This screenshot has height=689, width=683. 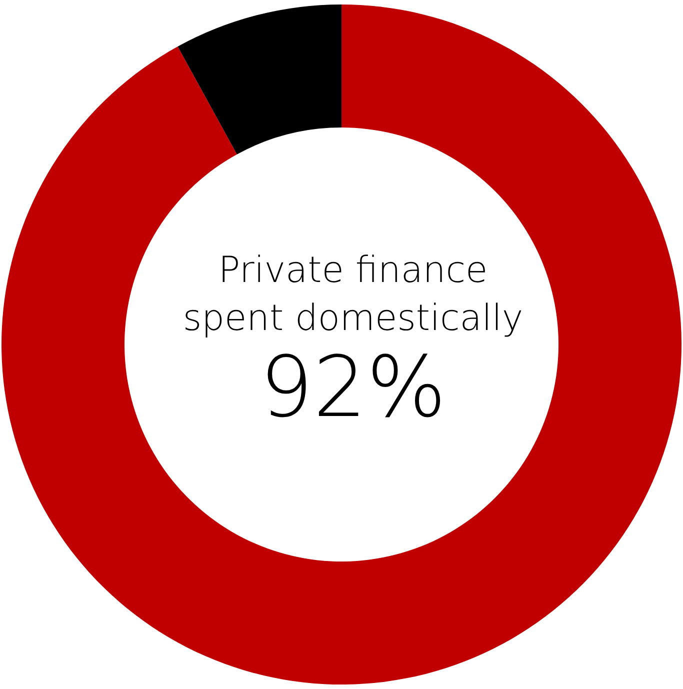 I want to click on data-label: 92%, so click(x=353, y=387).